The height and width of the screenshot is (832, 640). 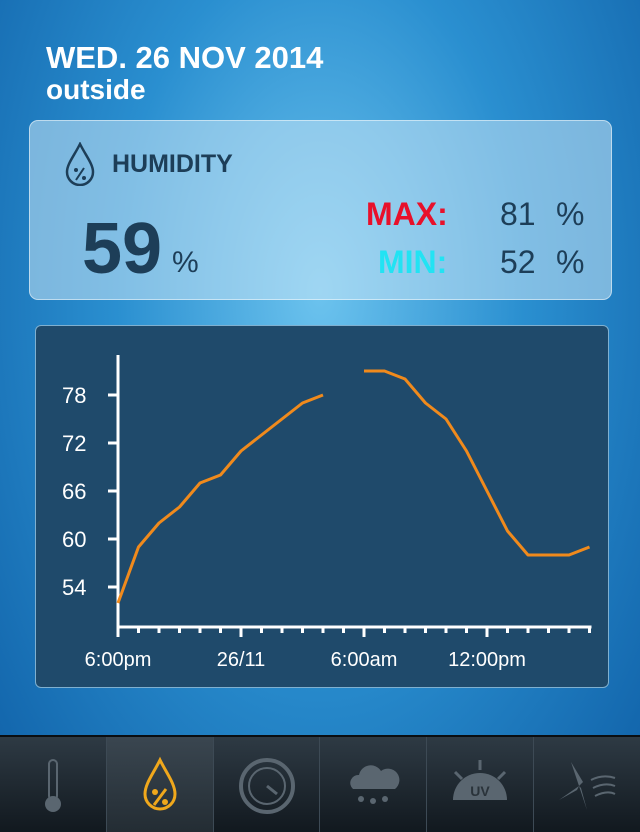 I want to click on tab-pressure, so click(x=267, y=784).